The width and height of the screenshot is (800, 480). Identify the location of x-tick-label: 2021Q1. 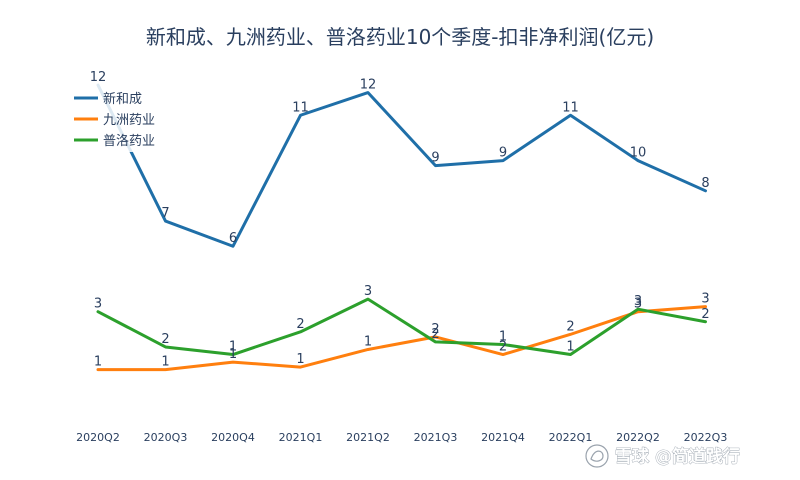
(301, 437).